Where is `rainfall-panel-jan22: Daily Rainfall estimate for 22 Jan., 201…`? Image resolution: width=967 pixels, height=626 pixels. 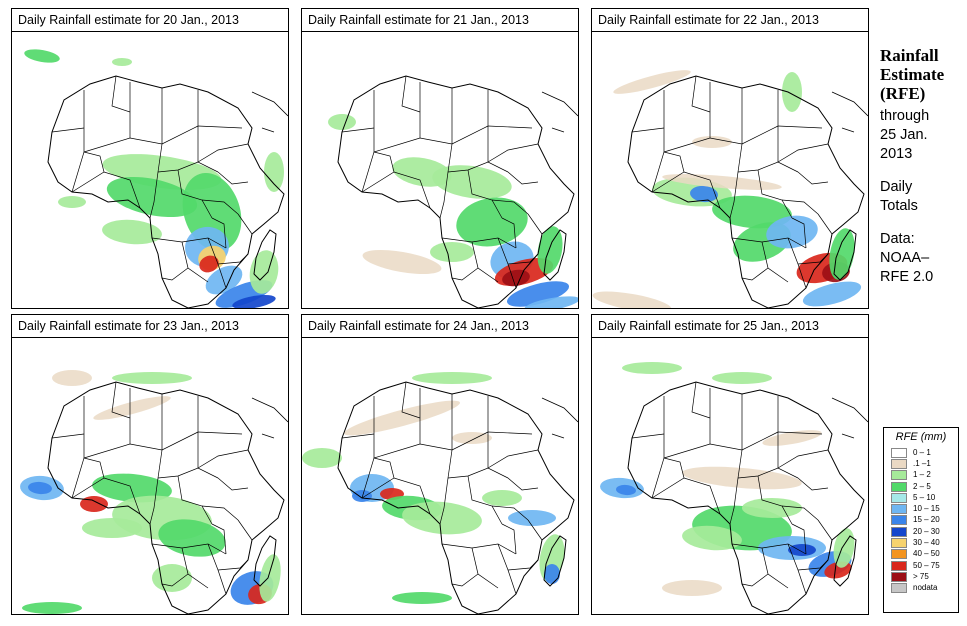
rainfall-panel-jan22: Daily Rainfall estimate for 22 Jan., 201… is located at coordinates (730, 158).